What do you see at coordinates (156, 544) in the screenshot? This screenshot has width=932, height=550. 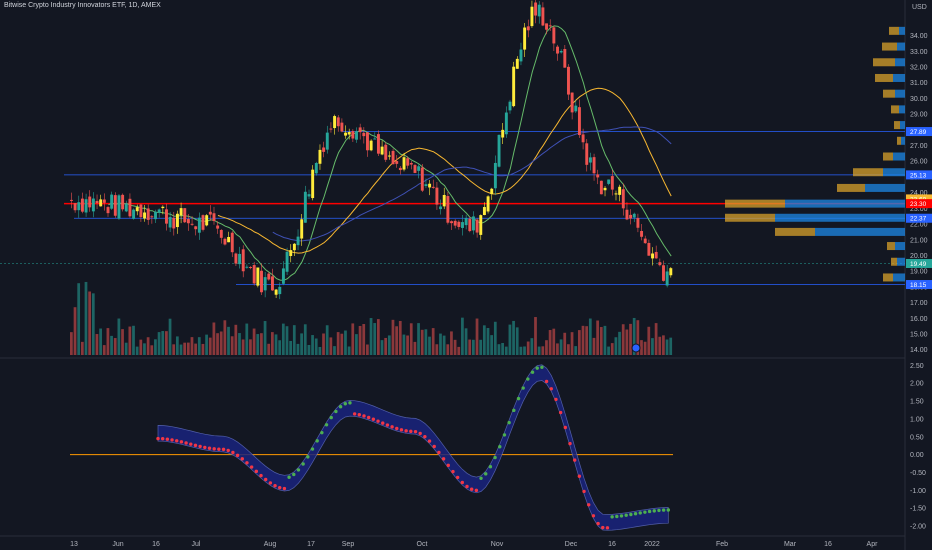 I see `time-tick-label: 16` at bounding box center [156, 544].